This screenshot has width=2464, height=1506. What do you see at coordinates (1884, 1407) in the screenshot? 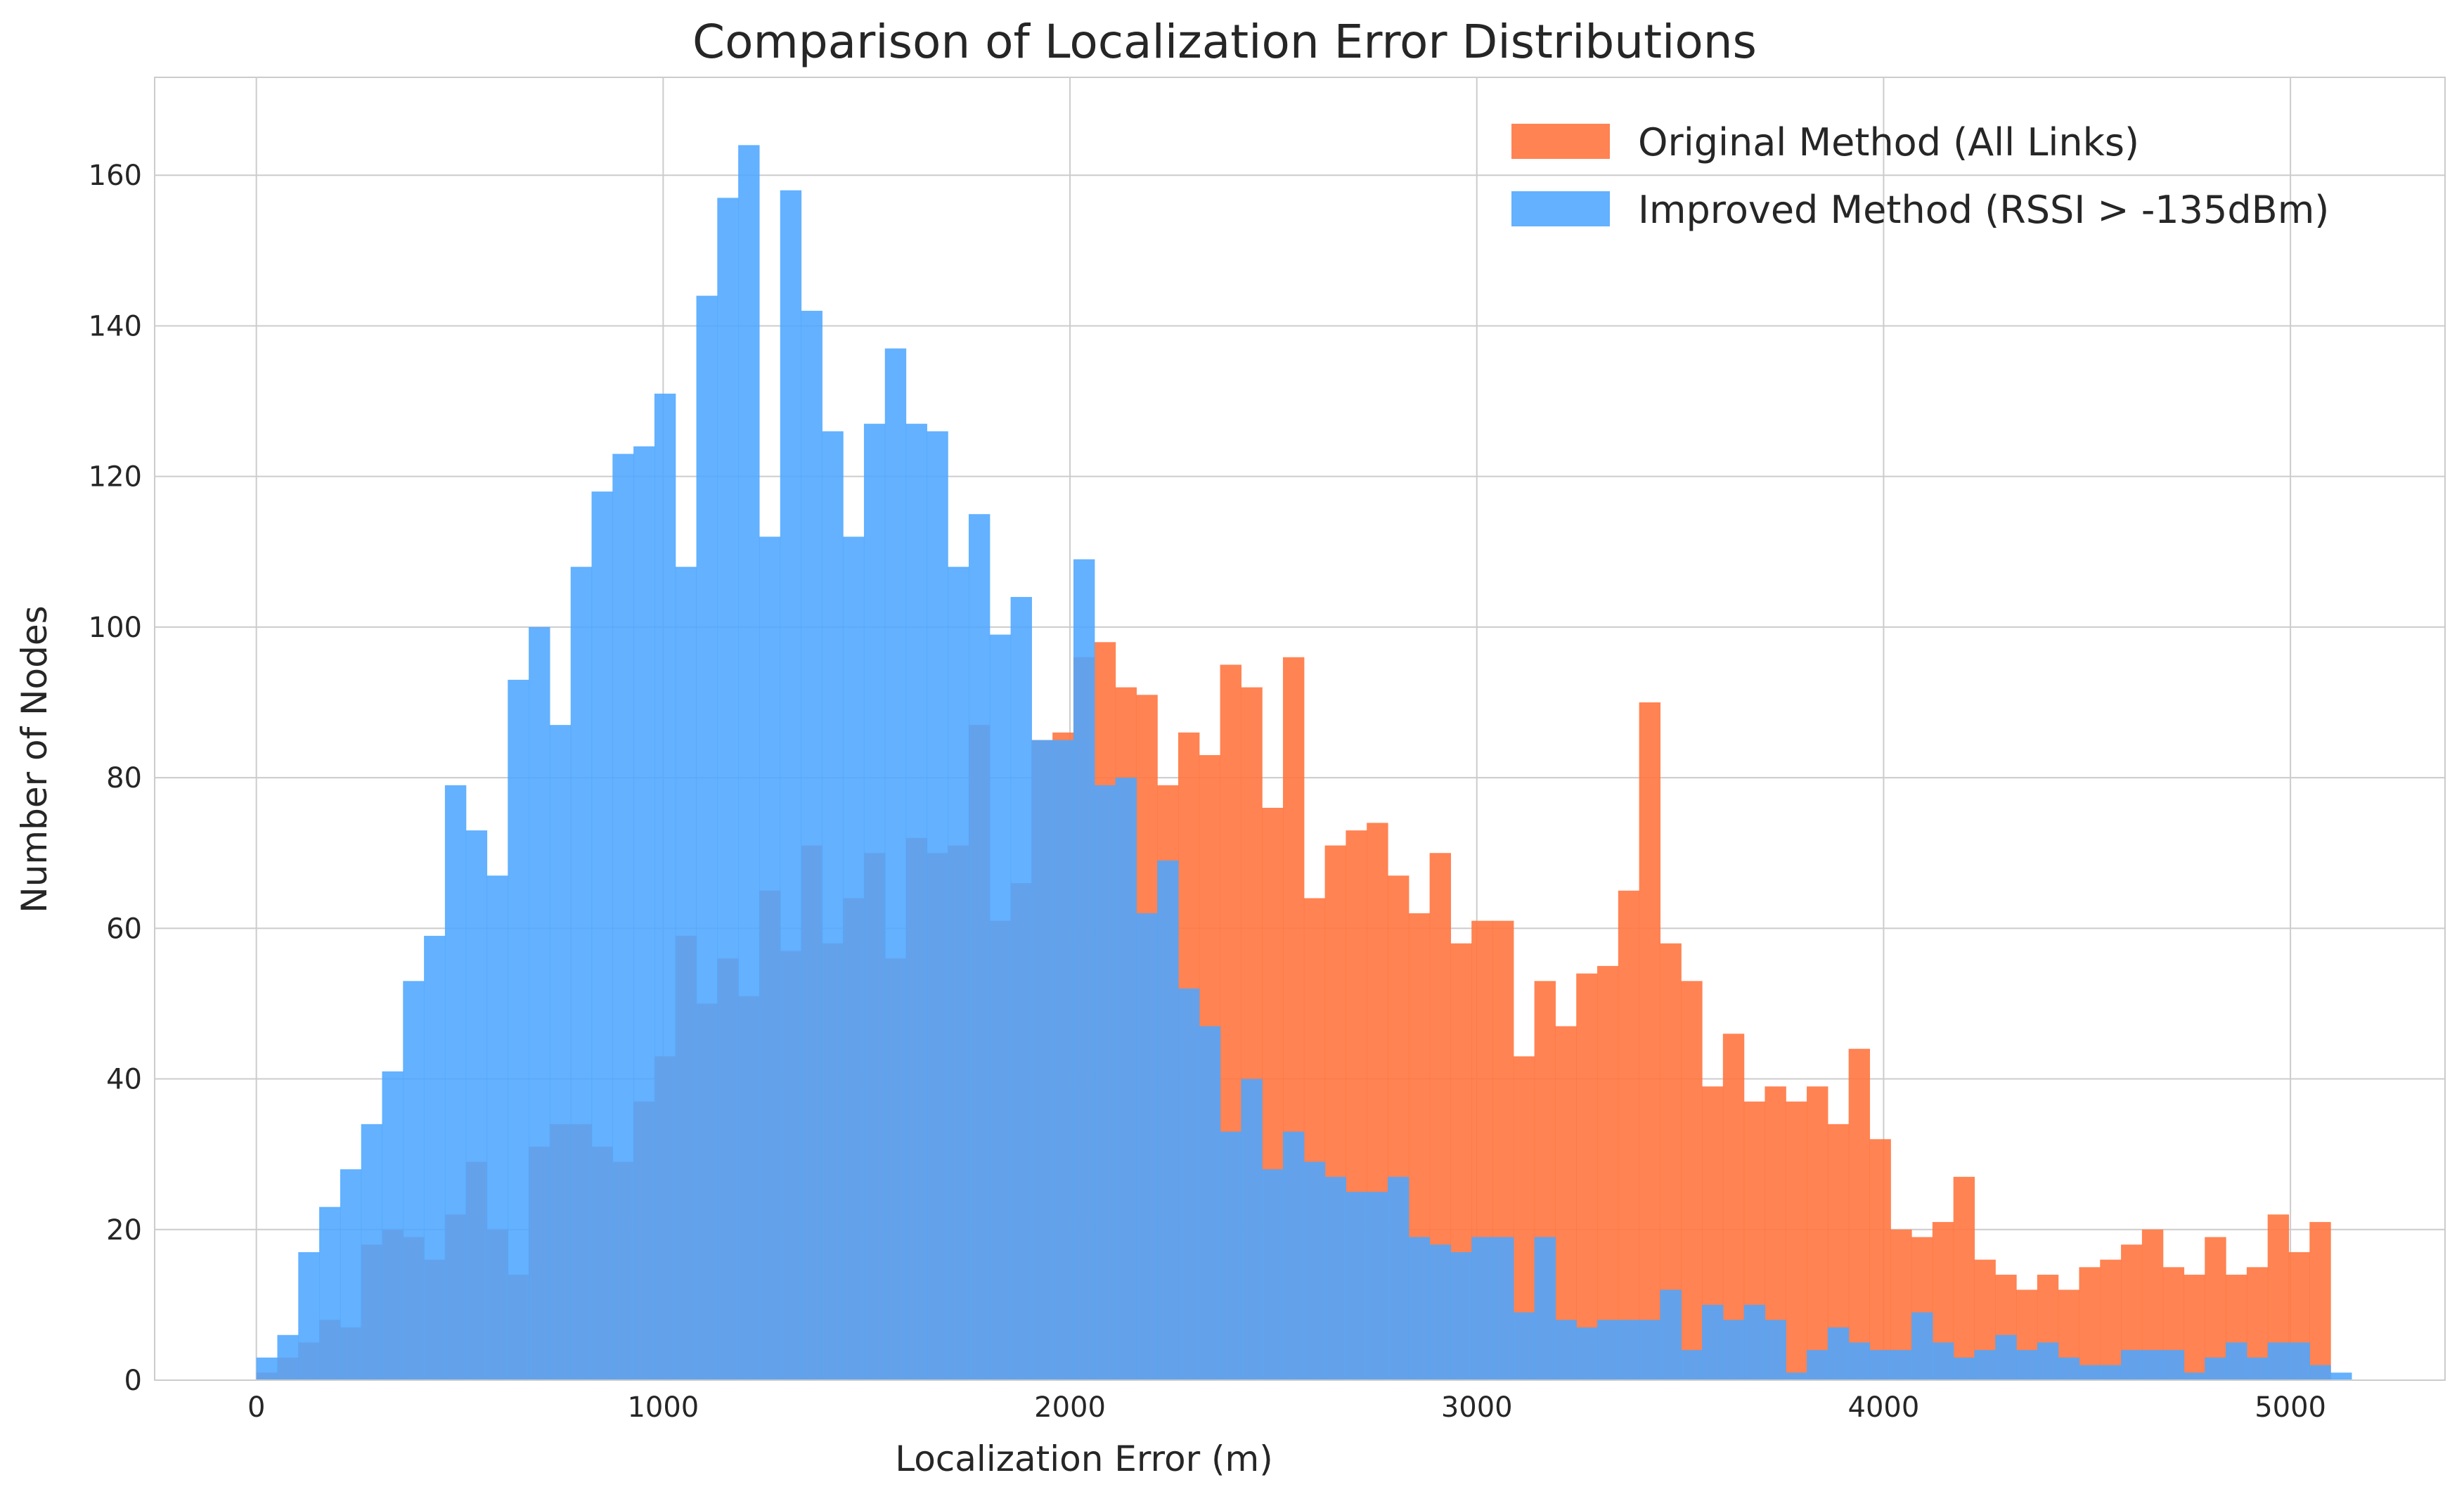
I see `x-tick-label: 4000` at bounding box center [1884, 1407].